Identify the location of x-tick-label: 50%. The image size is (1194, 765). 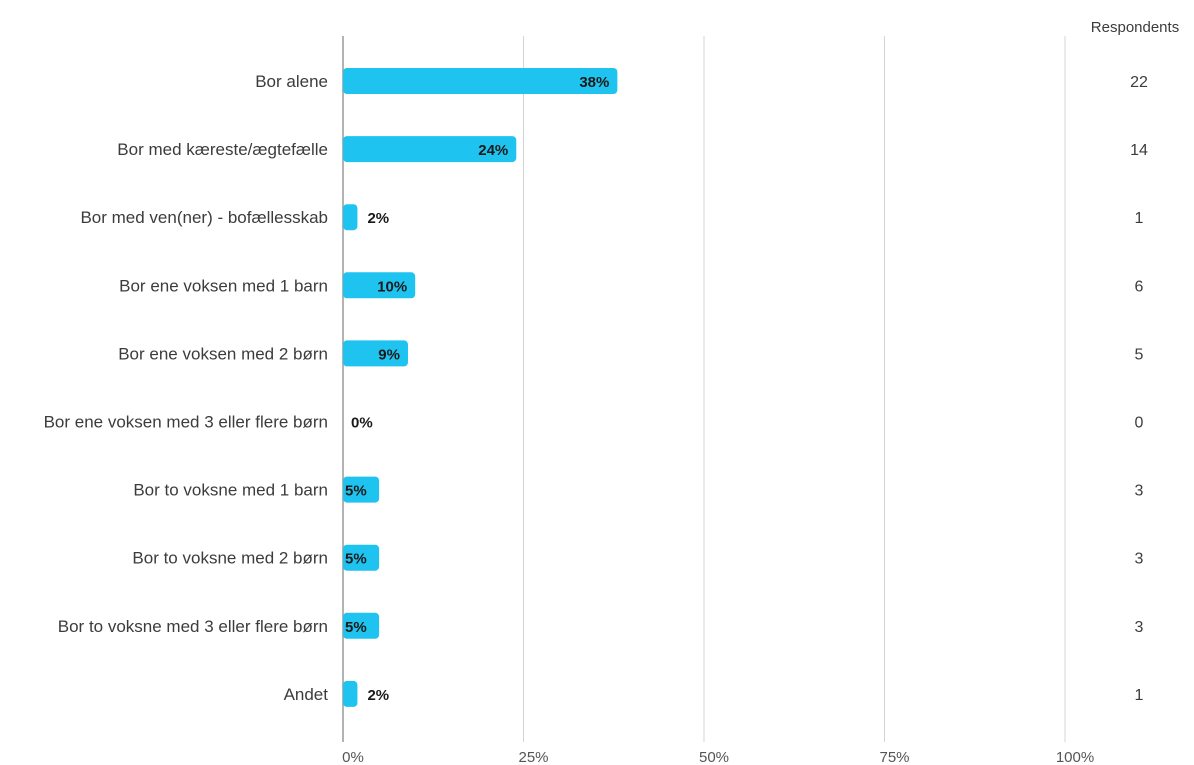
(714, 757).